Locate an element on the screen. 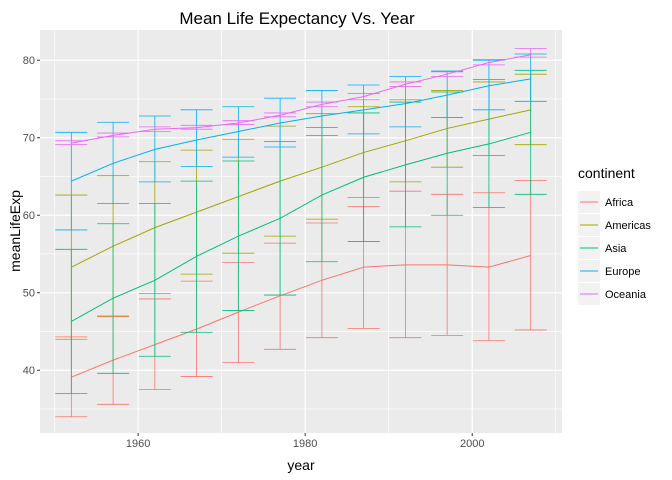 Image resolution: width=672 pixels, height=480 pixels. y-tick-label: 70 is located at coordinates (29, 139).